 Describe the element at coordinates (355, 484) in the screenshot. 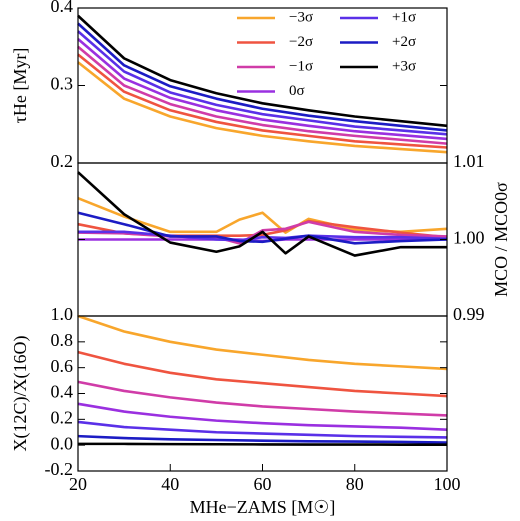

I see `x-tick-label: 80` at that location.